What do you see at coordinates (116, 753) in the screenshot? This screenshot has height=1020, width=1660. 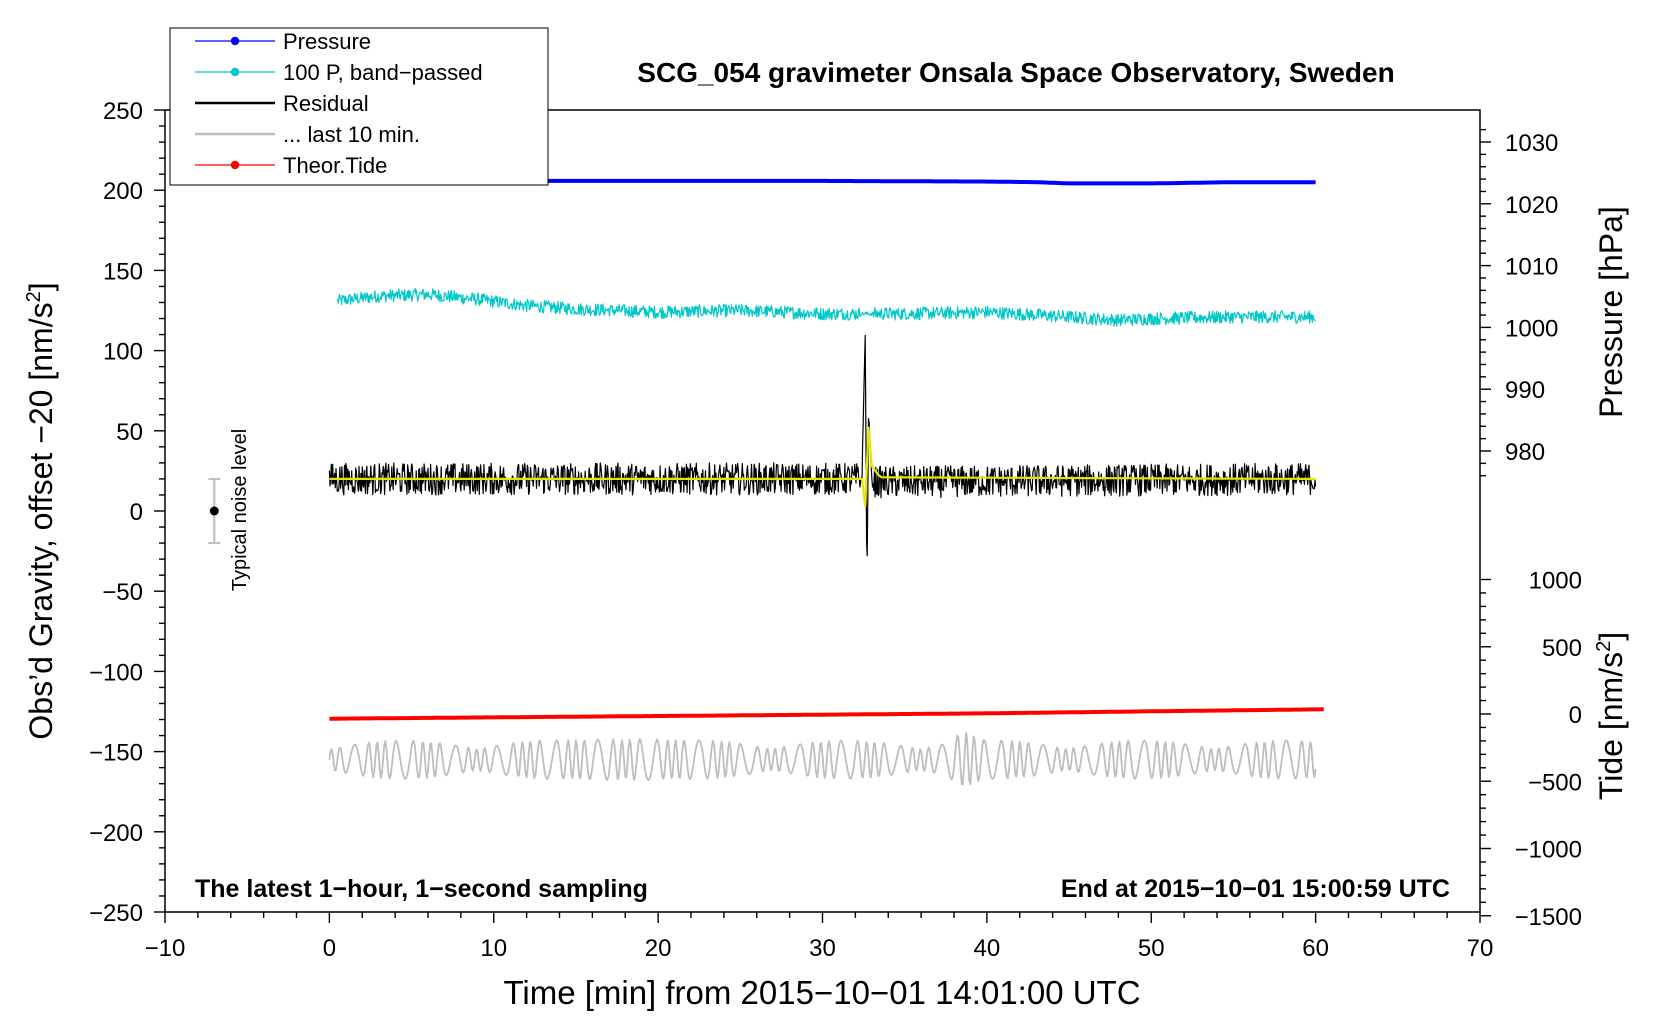 I see `y-tick-label: −150` at bounding box center [116, 753].